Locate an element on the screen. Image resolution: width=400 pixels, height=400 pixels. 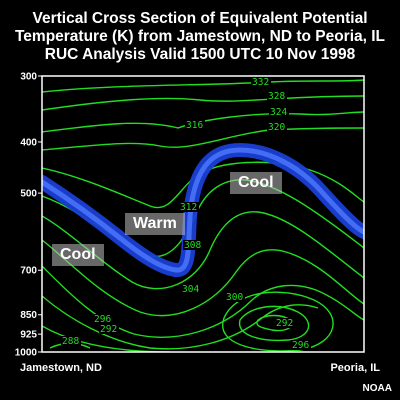
y-tick-label: 300 is located at coordinates (28, 77).